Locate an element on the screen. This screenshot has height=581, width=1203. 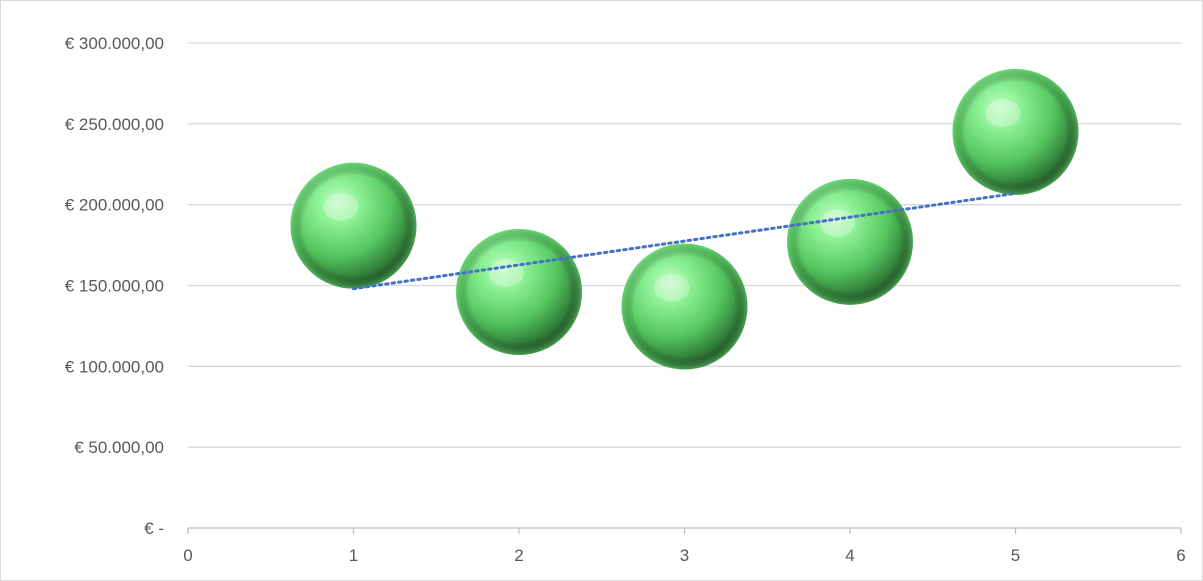
x-tick-label: 5 is located at coordinates (1015, 555).